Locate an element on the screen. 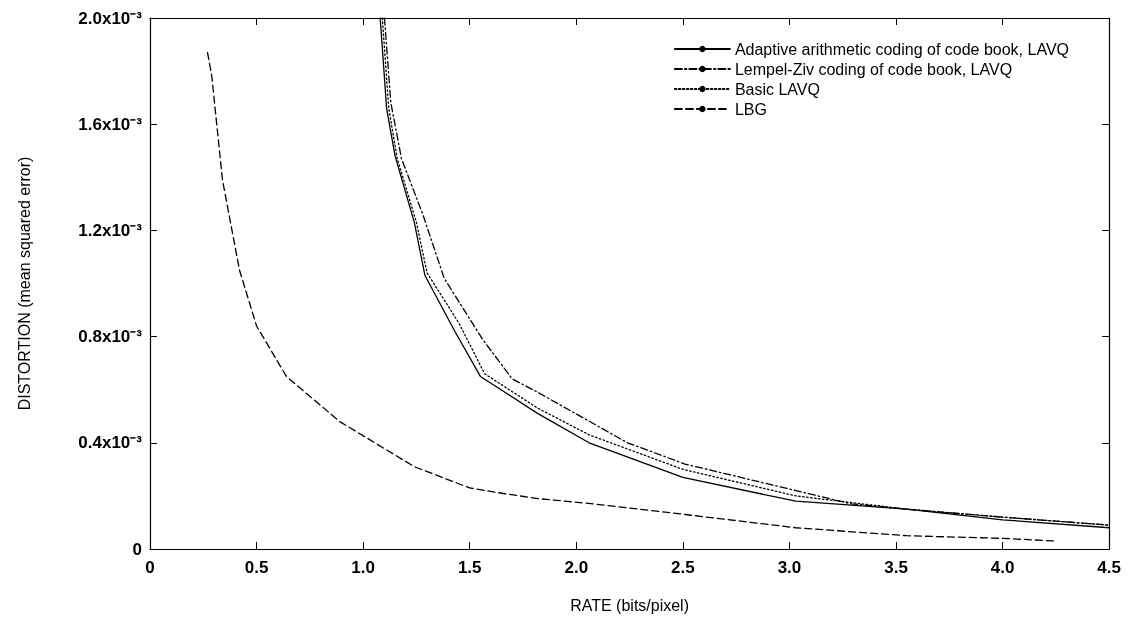 The width and height of the screenshot is (1132, 626). x-tick-label: 3.0 is located at coordinates (789, 567).